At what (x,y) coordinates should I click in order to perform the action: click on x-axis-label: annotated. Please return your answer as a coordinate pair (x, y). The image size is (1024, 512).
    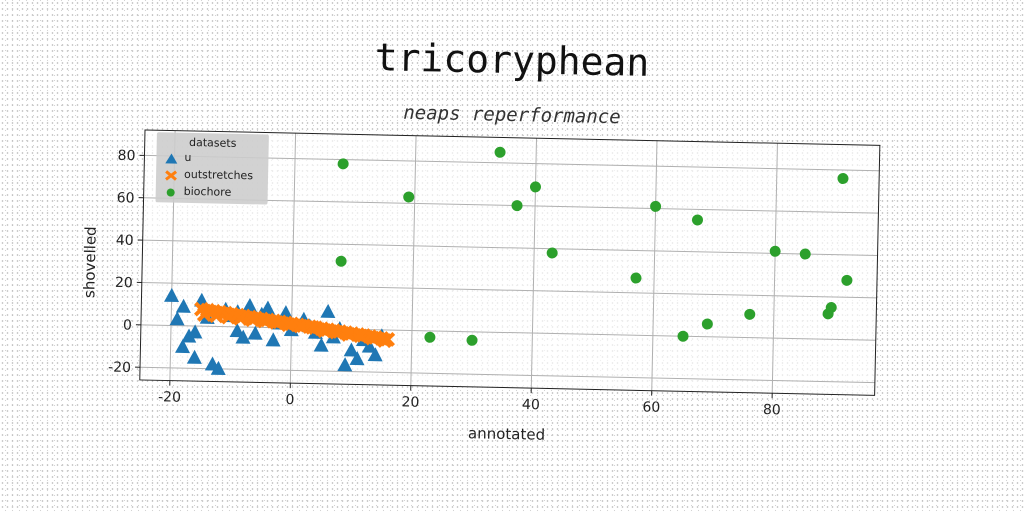
    Looking at the image, I should click on (506, 434).